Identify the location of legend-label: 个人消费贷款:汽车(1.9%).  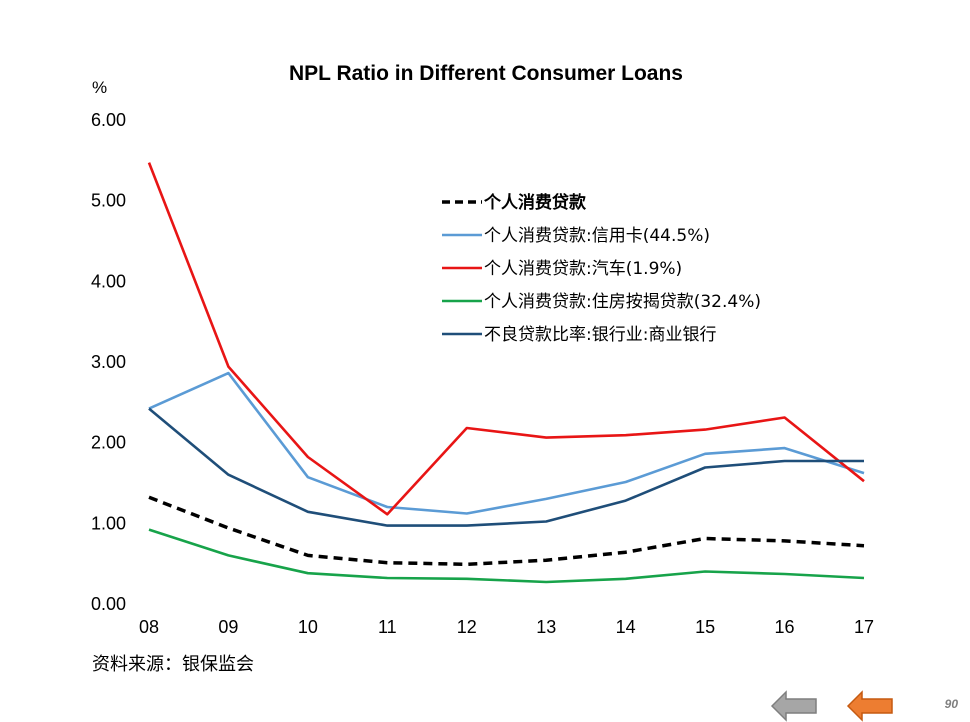
(583, 269).